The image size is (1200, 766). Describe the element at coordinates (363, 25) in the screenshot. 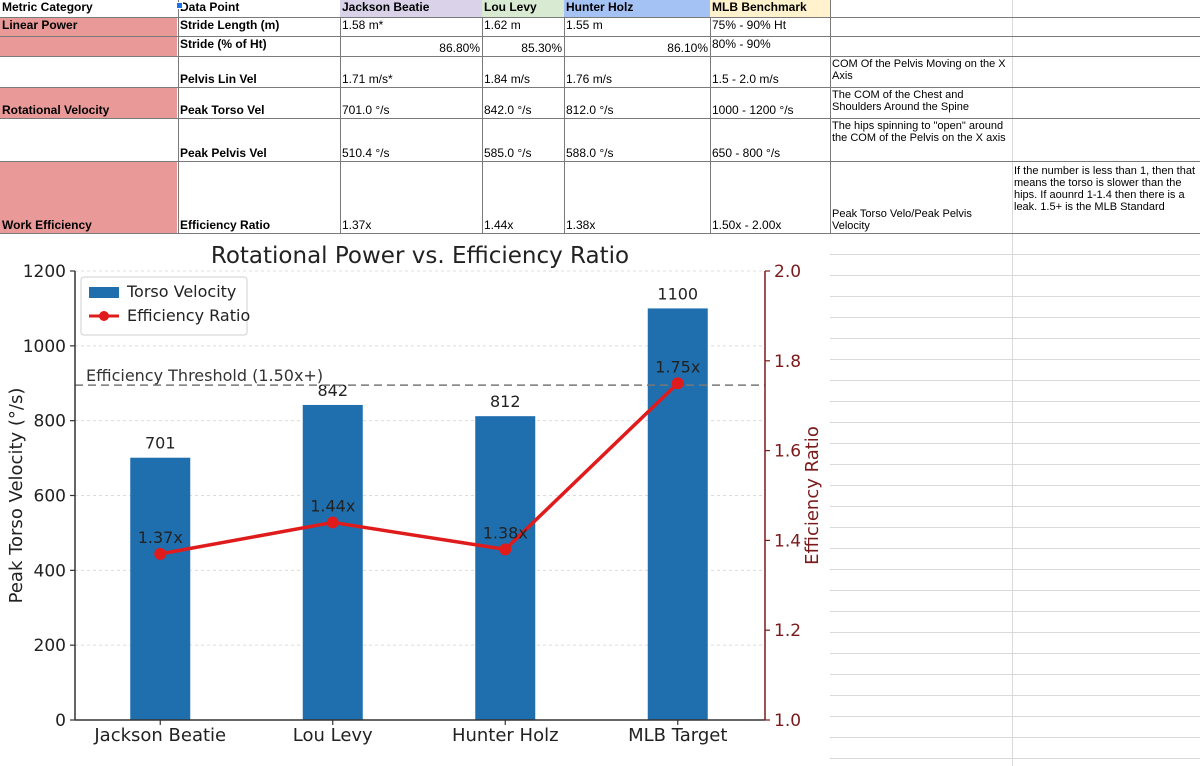

I see `jackson-stride-length: 1.58 m*` at that location.